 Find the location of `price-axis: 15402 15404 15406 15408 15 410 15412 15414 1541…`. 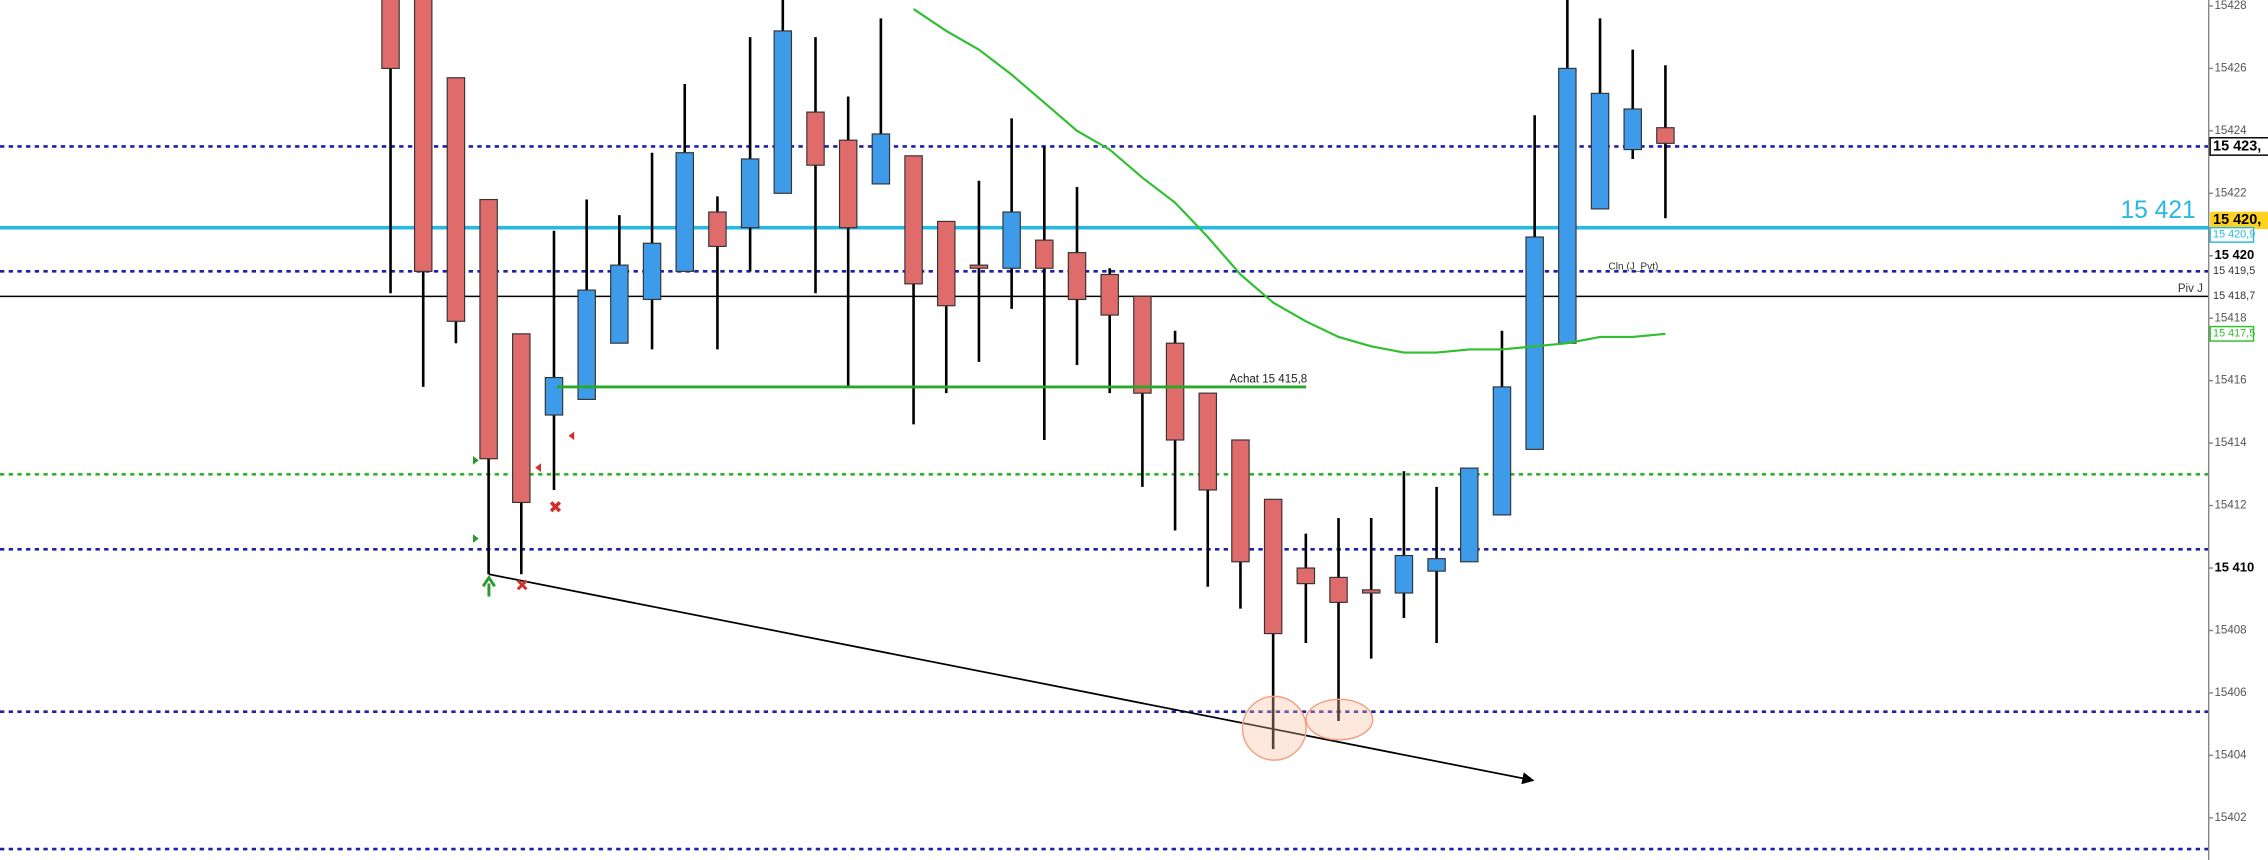

price-axis: 15402 15404 15406 15408 15 410 15412 15414 1541… is located at coordinates (2238, 412).